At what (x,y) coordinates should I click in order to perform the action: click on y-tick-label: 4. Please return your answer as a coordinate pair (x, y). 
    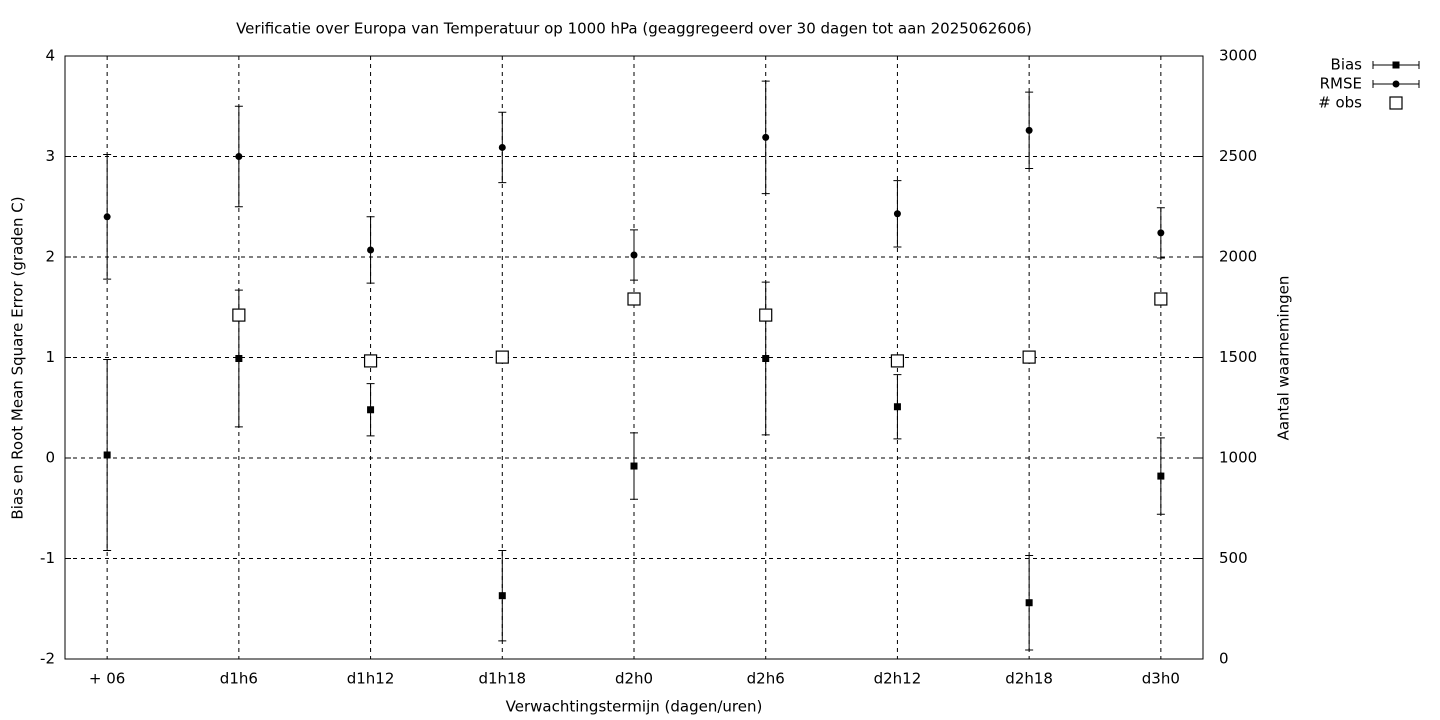
    Looking at the image, I should click on (50, 56).